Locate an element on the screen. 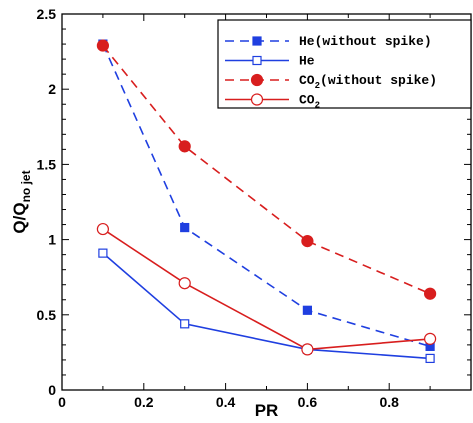 The image size is (473, 423). y-axis-title-sub: no jet is located at coordinates (26, 186).